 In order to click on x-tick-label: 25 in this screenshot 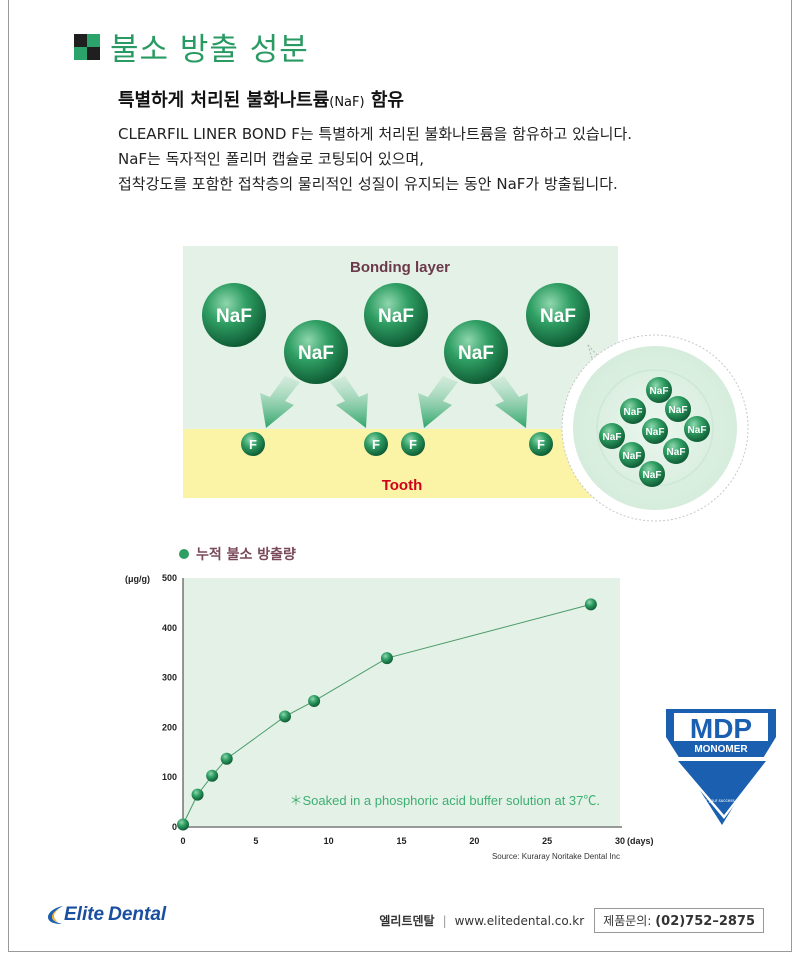, I will do `click(547, 841)`.